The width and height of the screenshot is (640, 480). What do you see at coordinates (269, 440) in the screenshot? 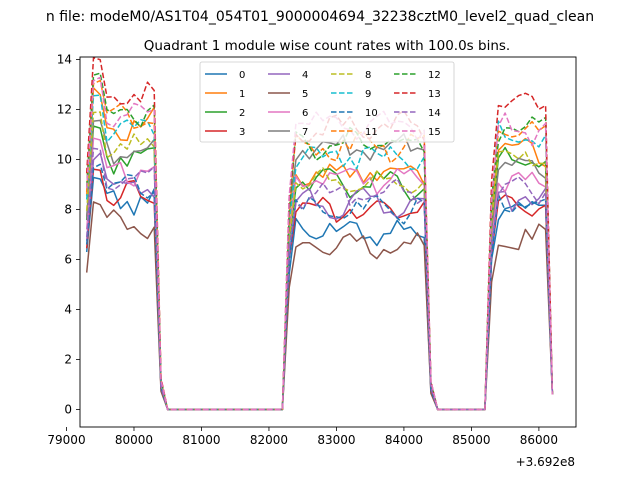
I see `x-tick-label: 82000` at bounding box center [269, 440].